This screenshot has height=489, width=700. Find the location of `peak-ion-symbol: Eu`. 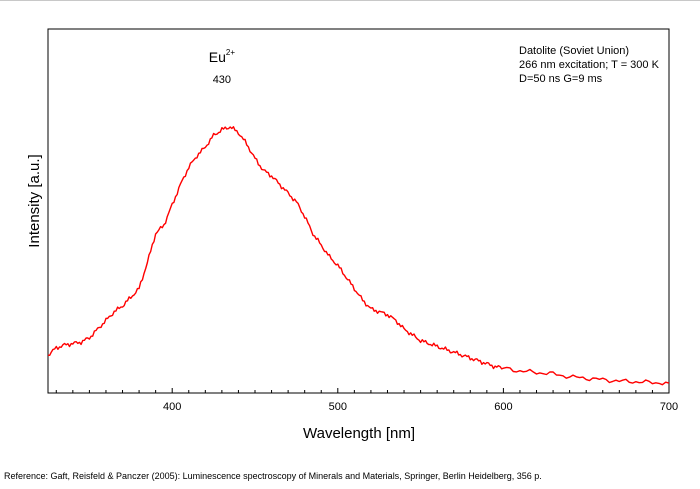

peak-ion-symbol: Eu is located at coordinates (217, 57).